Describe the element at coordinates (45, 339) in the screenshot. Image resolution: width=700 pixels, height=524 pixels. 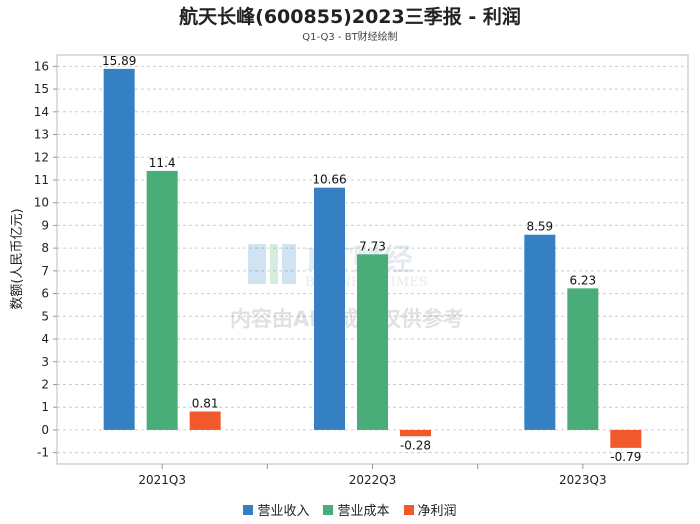
I see `y-tick-label: 4` at that location.